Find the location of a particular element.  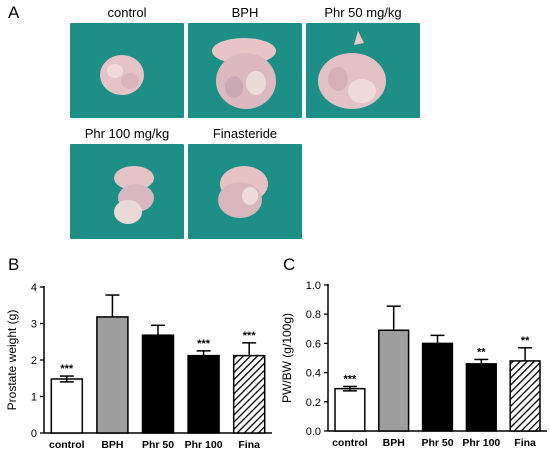

y-tick-label: 0.2 is located at coordinates (313, 403).